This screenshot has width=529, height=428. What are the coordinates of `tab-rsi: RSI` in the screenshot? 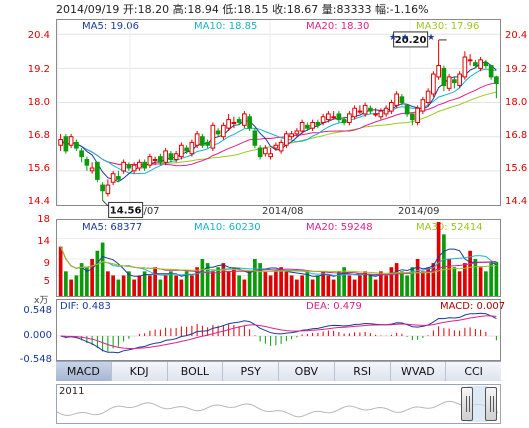 It's located at (363, 371).